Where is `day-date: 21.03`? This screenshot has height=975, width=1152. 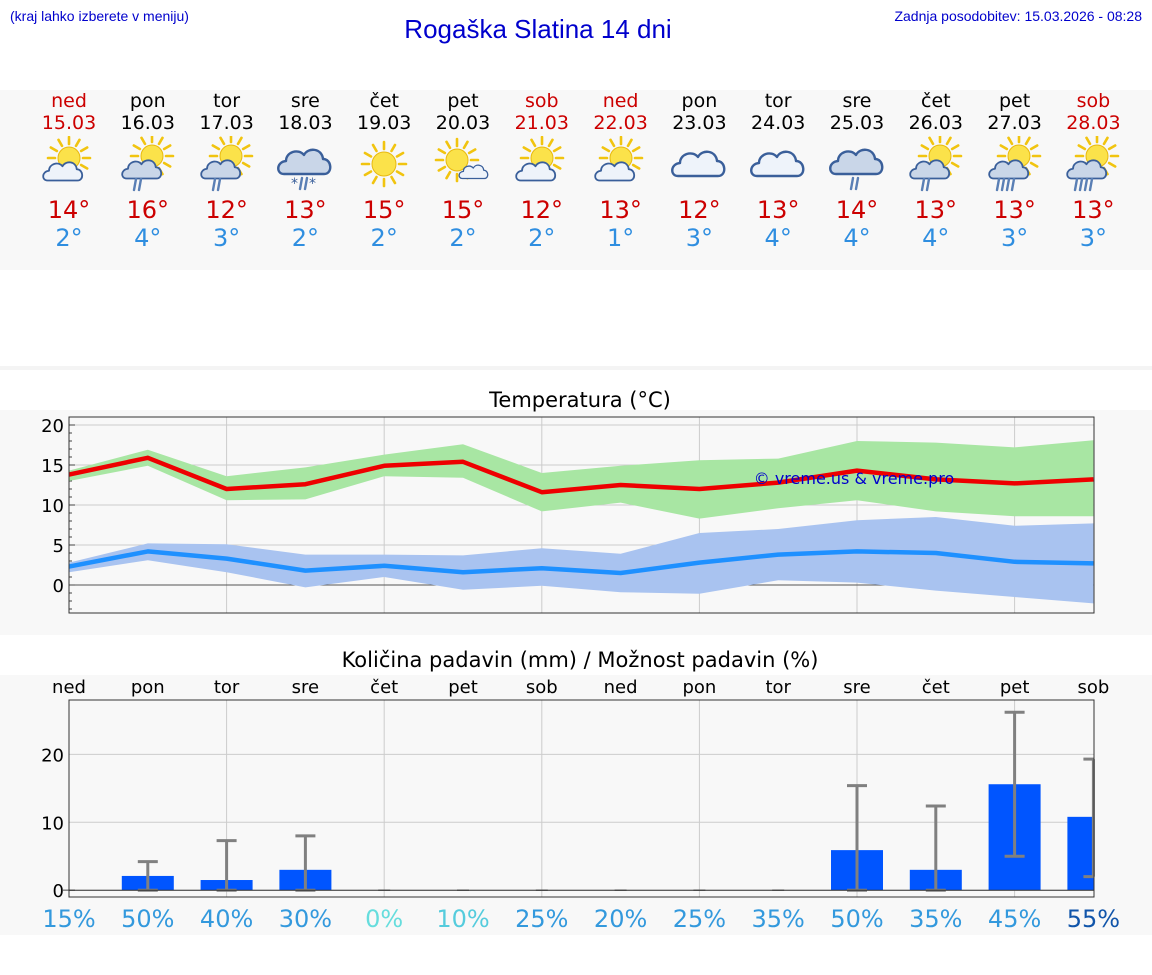 day-date: 21.03 is located at coordinates (541, 123).